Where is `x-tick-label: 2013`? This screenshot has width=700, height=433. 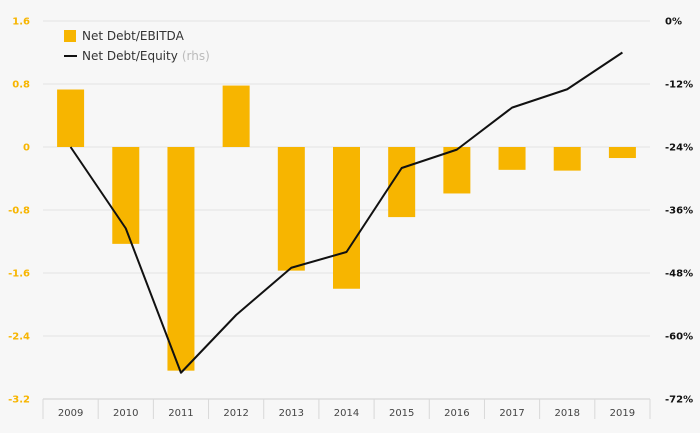 x-tick-label: 2013 is located at coordinates (291, 413).